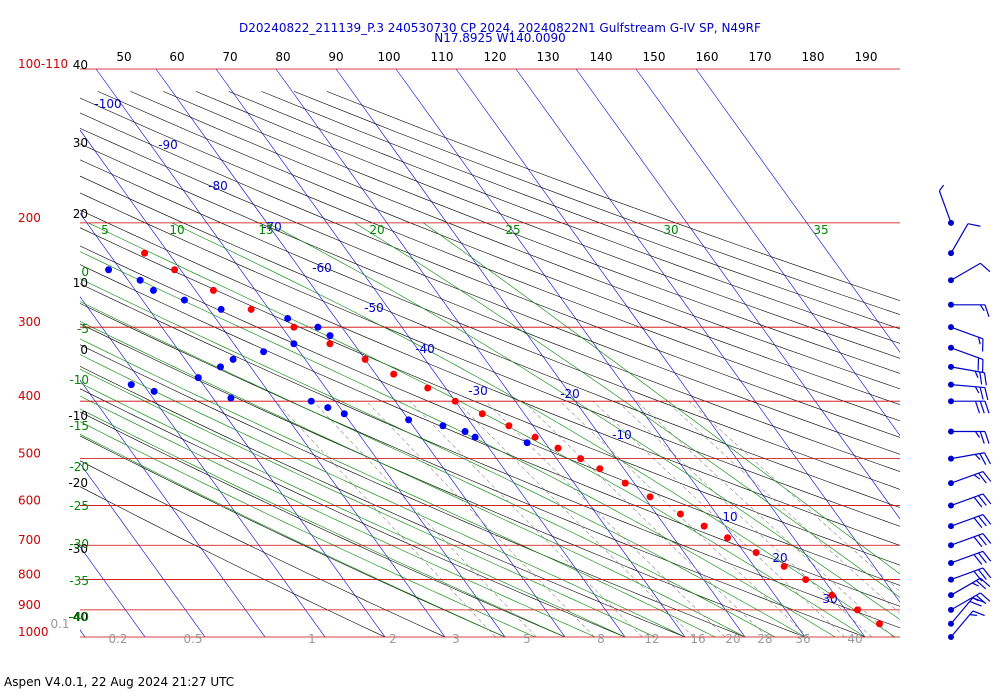 Image resolution: width=1000 pixels, height=700 pixels. I want to click on moist-adiabat-label: 10, so click(176, 230).